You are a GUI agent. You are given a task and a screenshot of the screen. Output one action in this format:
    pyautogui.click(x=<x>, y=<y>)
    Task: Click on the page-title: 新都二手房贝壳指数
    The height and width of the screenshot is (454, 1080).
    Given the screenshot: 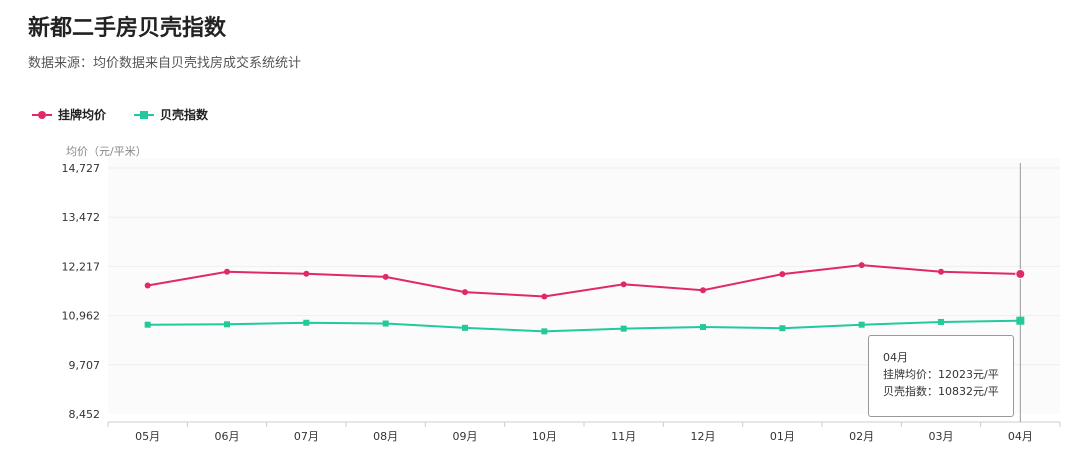 What is the action you would take?
    pyautogui.click(x=127, y=28)
    